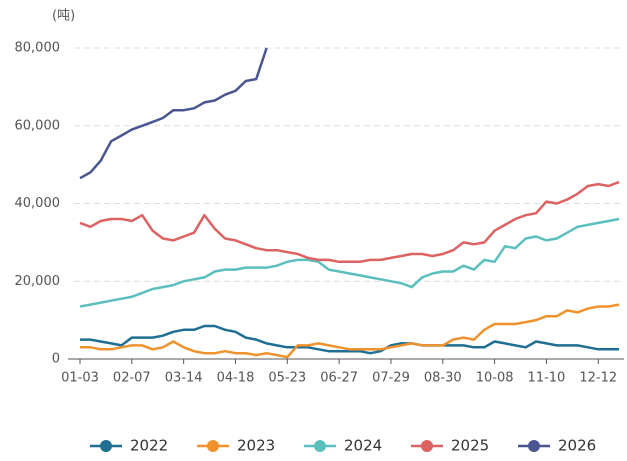 The image size is (627, 461). What do you see at coordinates (38, 281) in the screenshot?
I see `y-tick-label: 20,000` at bounding box center [38, 281].